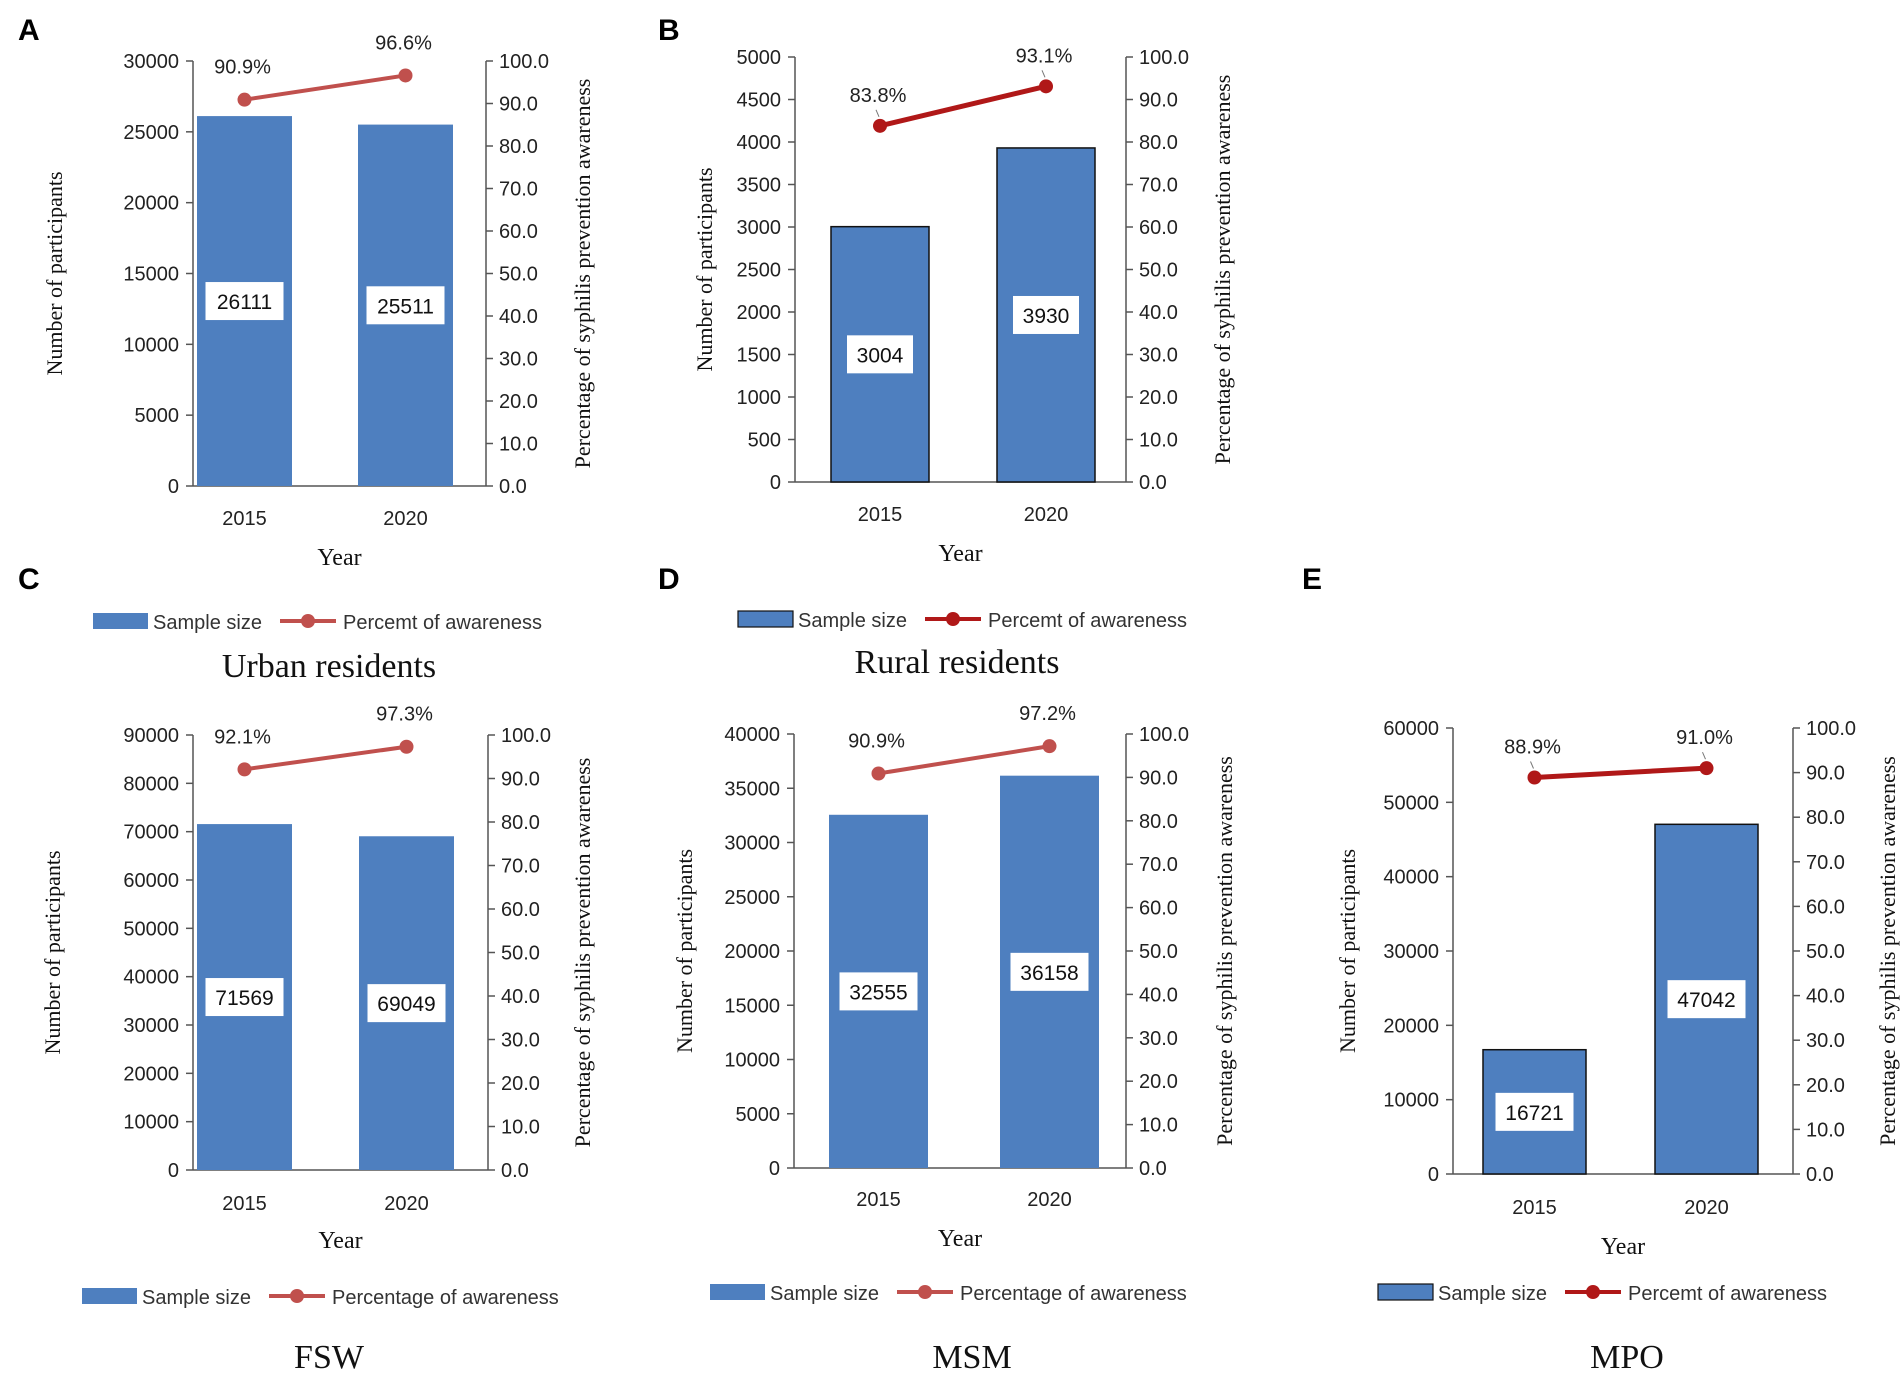  Describe the element at coordinates (151, 133) in the screenshot. I see `y-tick-label-left: 25000` at that location.